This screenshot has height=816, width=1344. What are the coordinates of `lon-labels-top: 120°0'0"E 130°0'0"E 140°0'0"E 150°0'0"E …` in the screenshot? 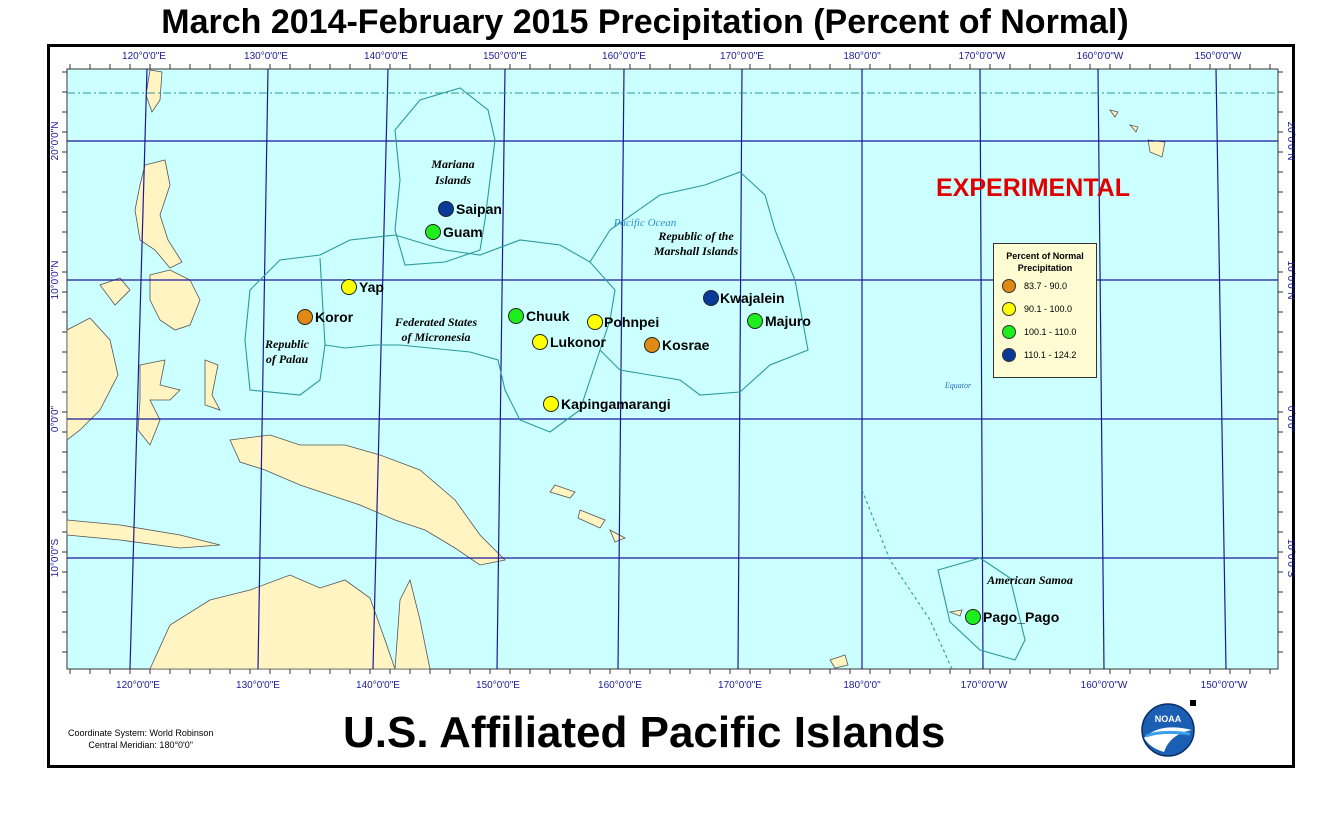 It's located at (682, 56).